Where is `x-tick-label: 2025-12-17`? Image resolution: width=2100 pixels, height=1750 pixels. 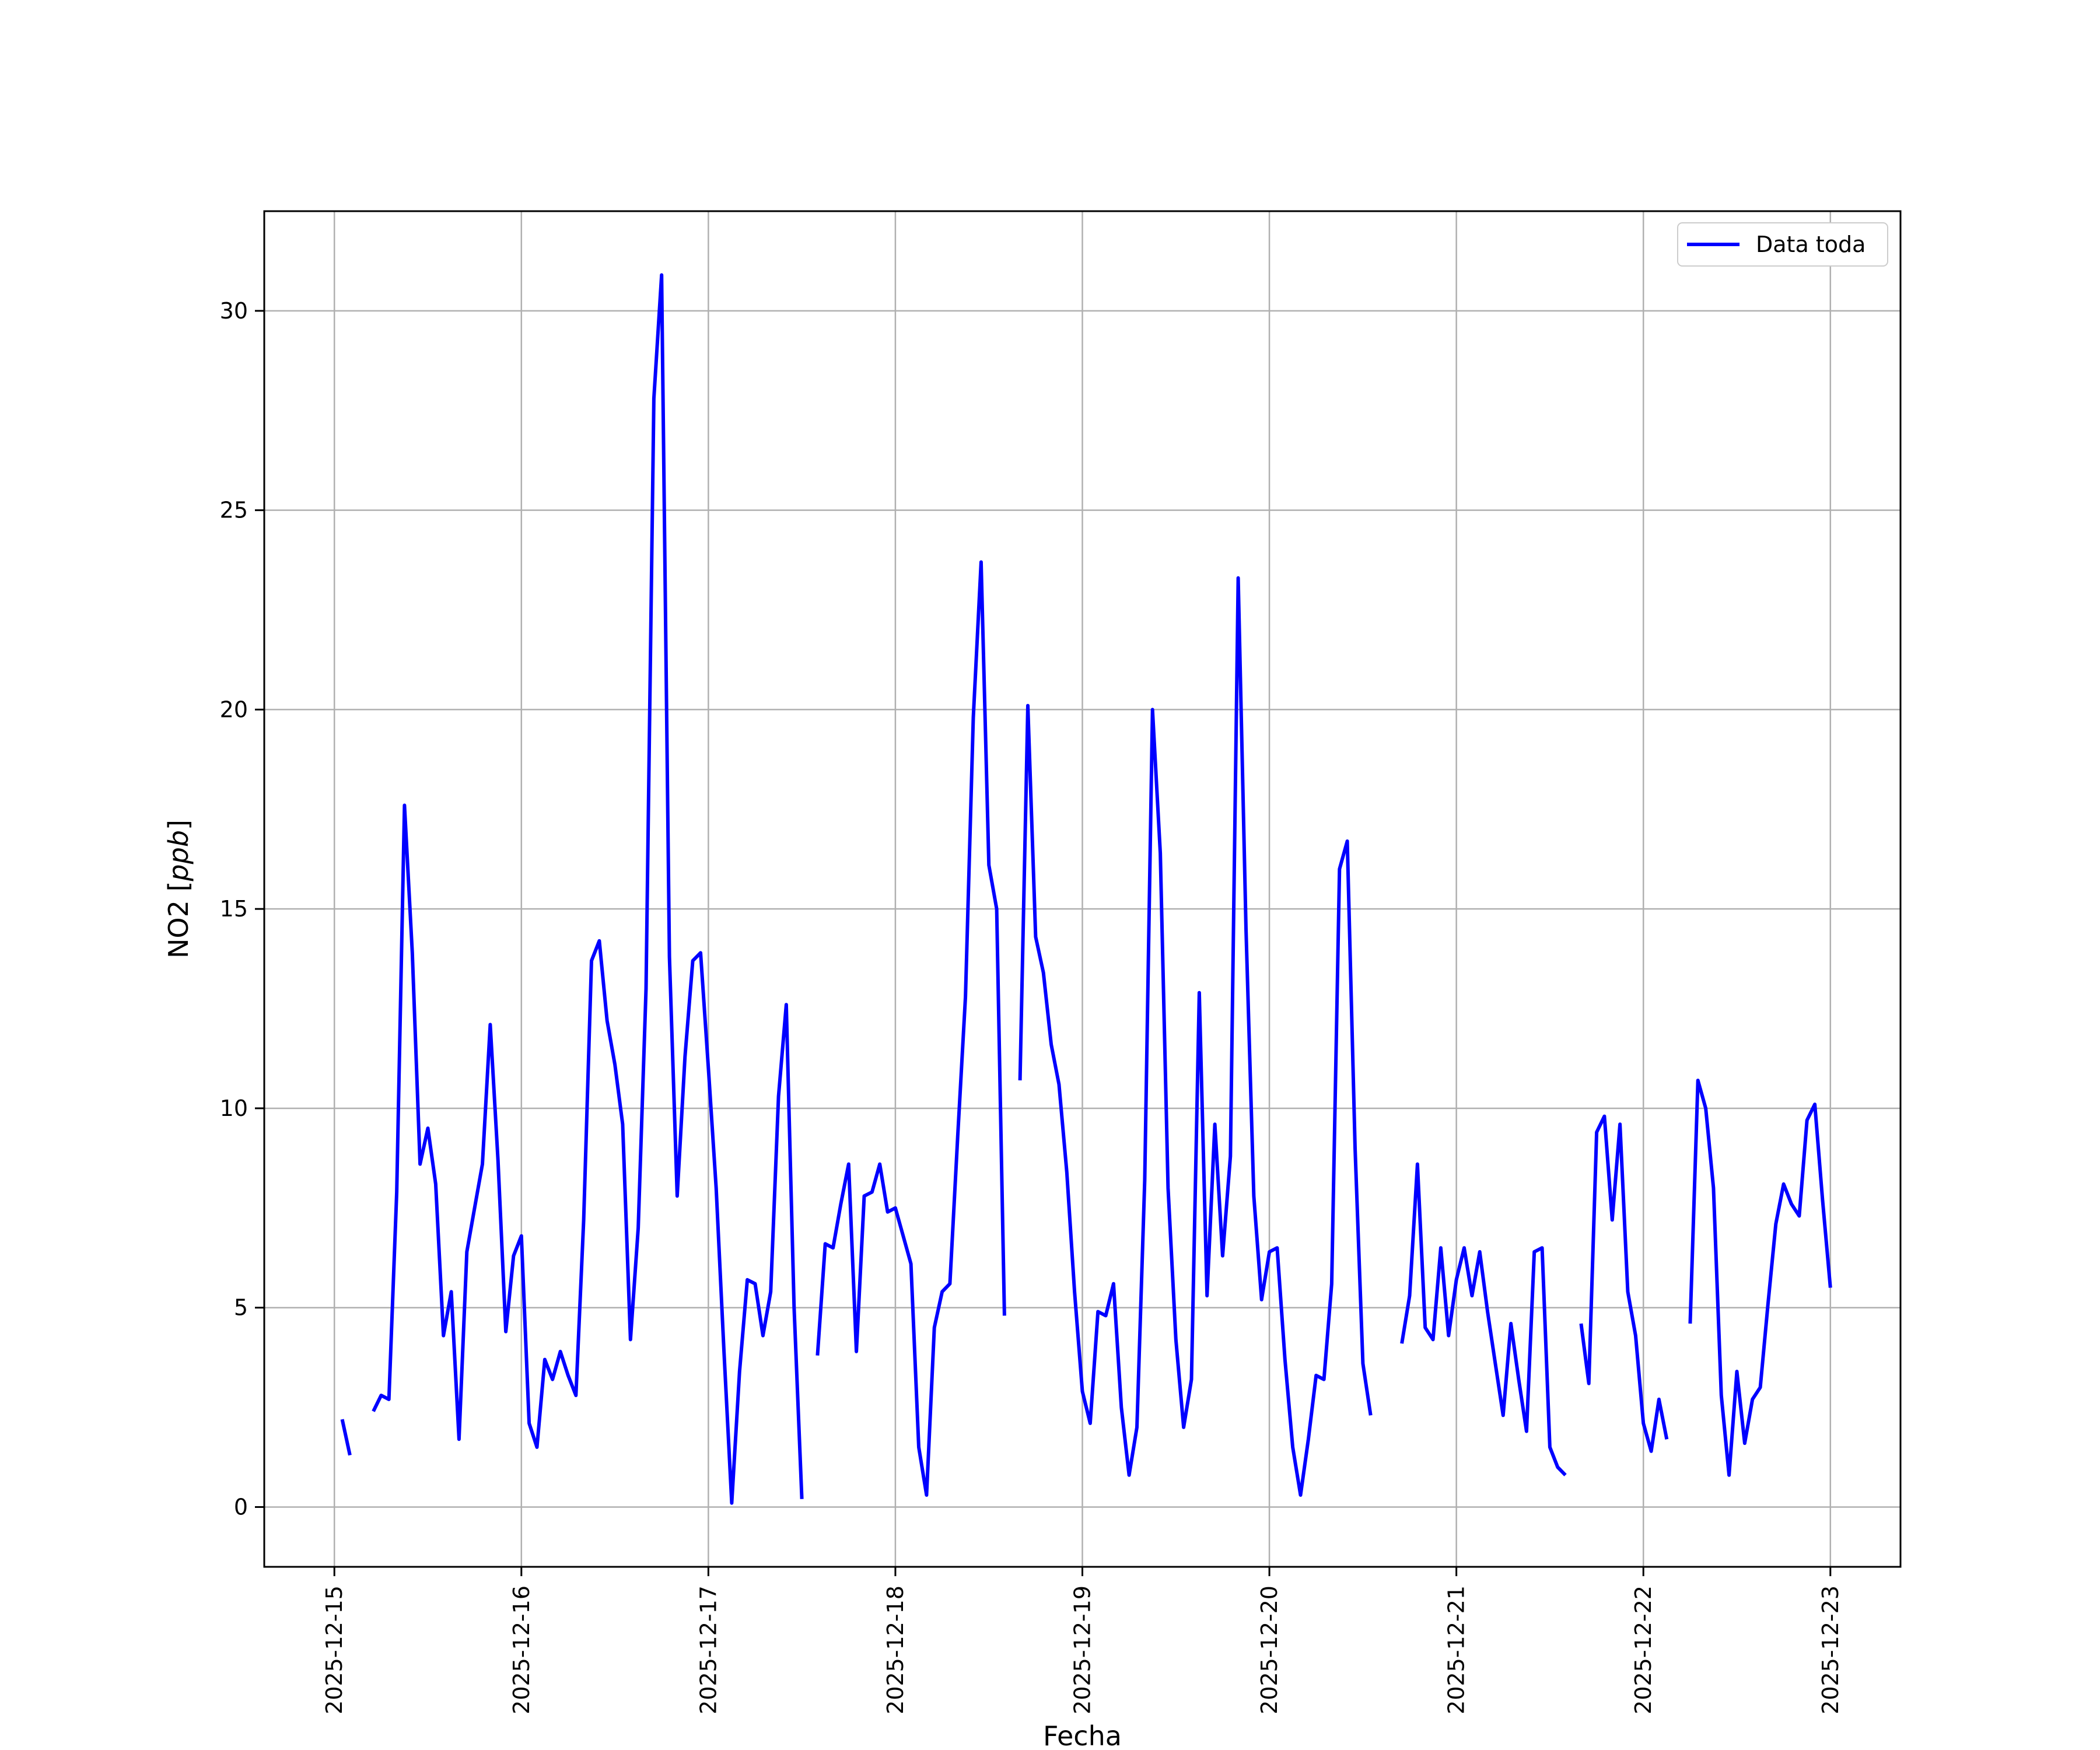 x-tick-label: 2025-12-17 is located at coordinates (708, 1650).